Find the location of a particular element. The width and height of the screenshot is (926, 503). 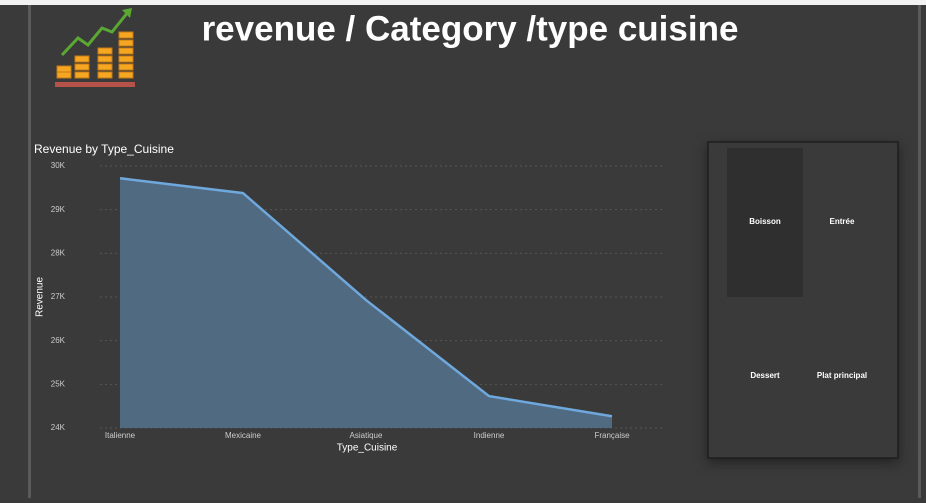

selected-tile is located at coordinates (765, 222).